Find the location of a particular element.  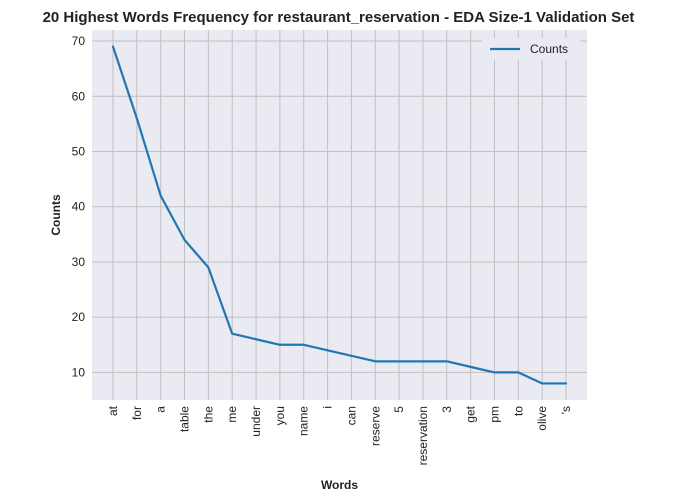

x-tick-label: under is located at coordinates (256, 421).